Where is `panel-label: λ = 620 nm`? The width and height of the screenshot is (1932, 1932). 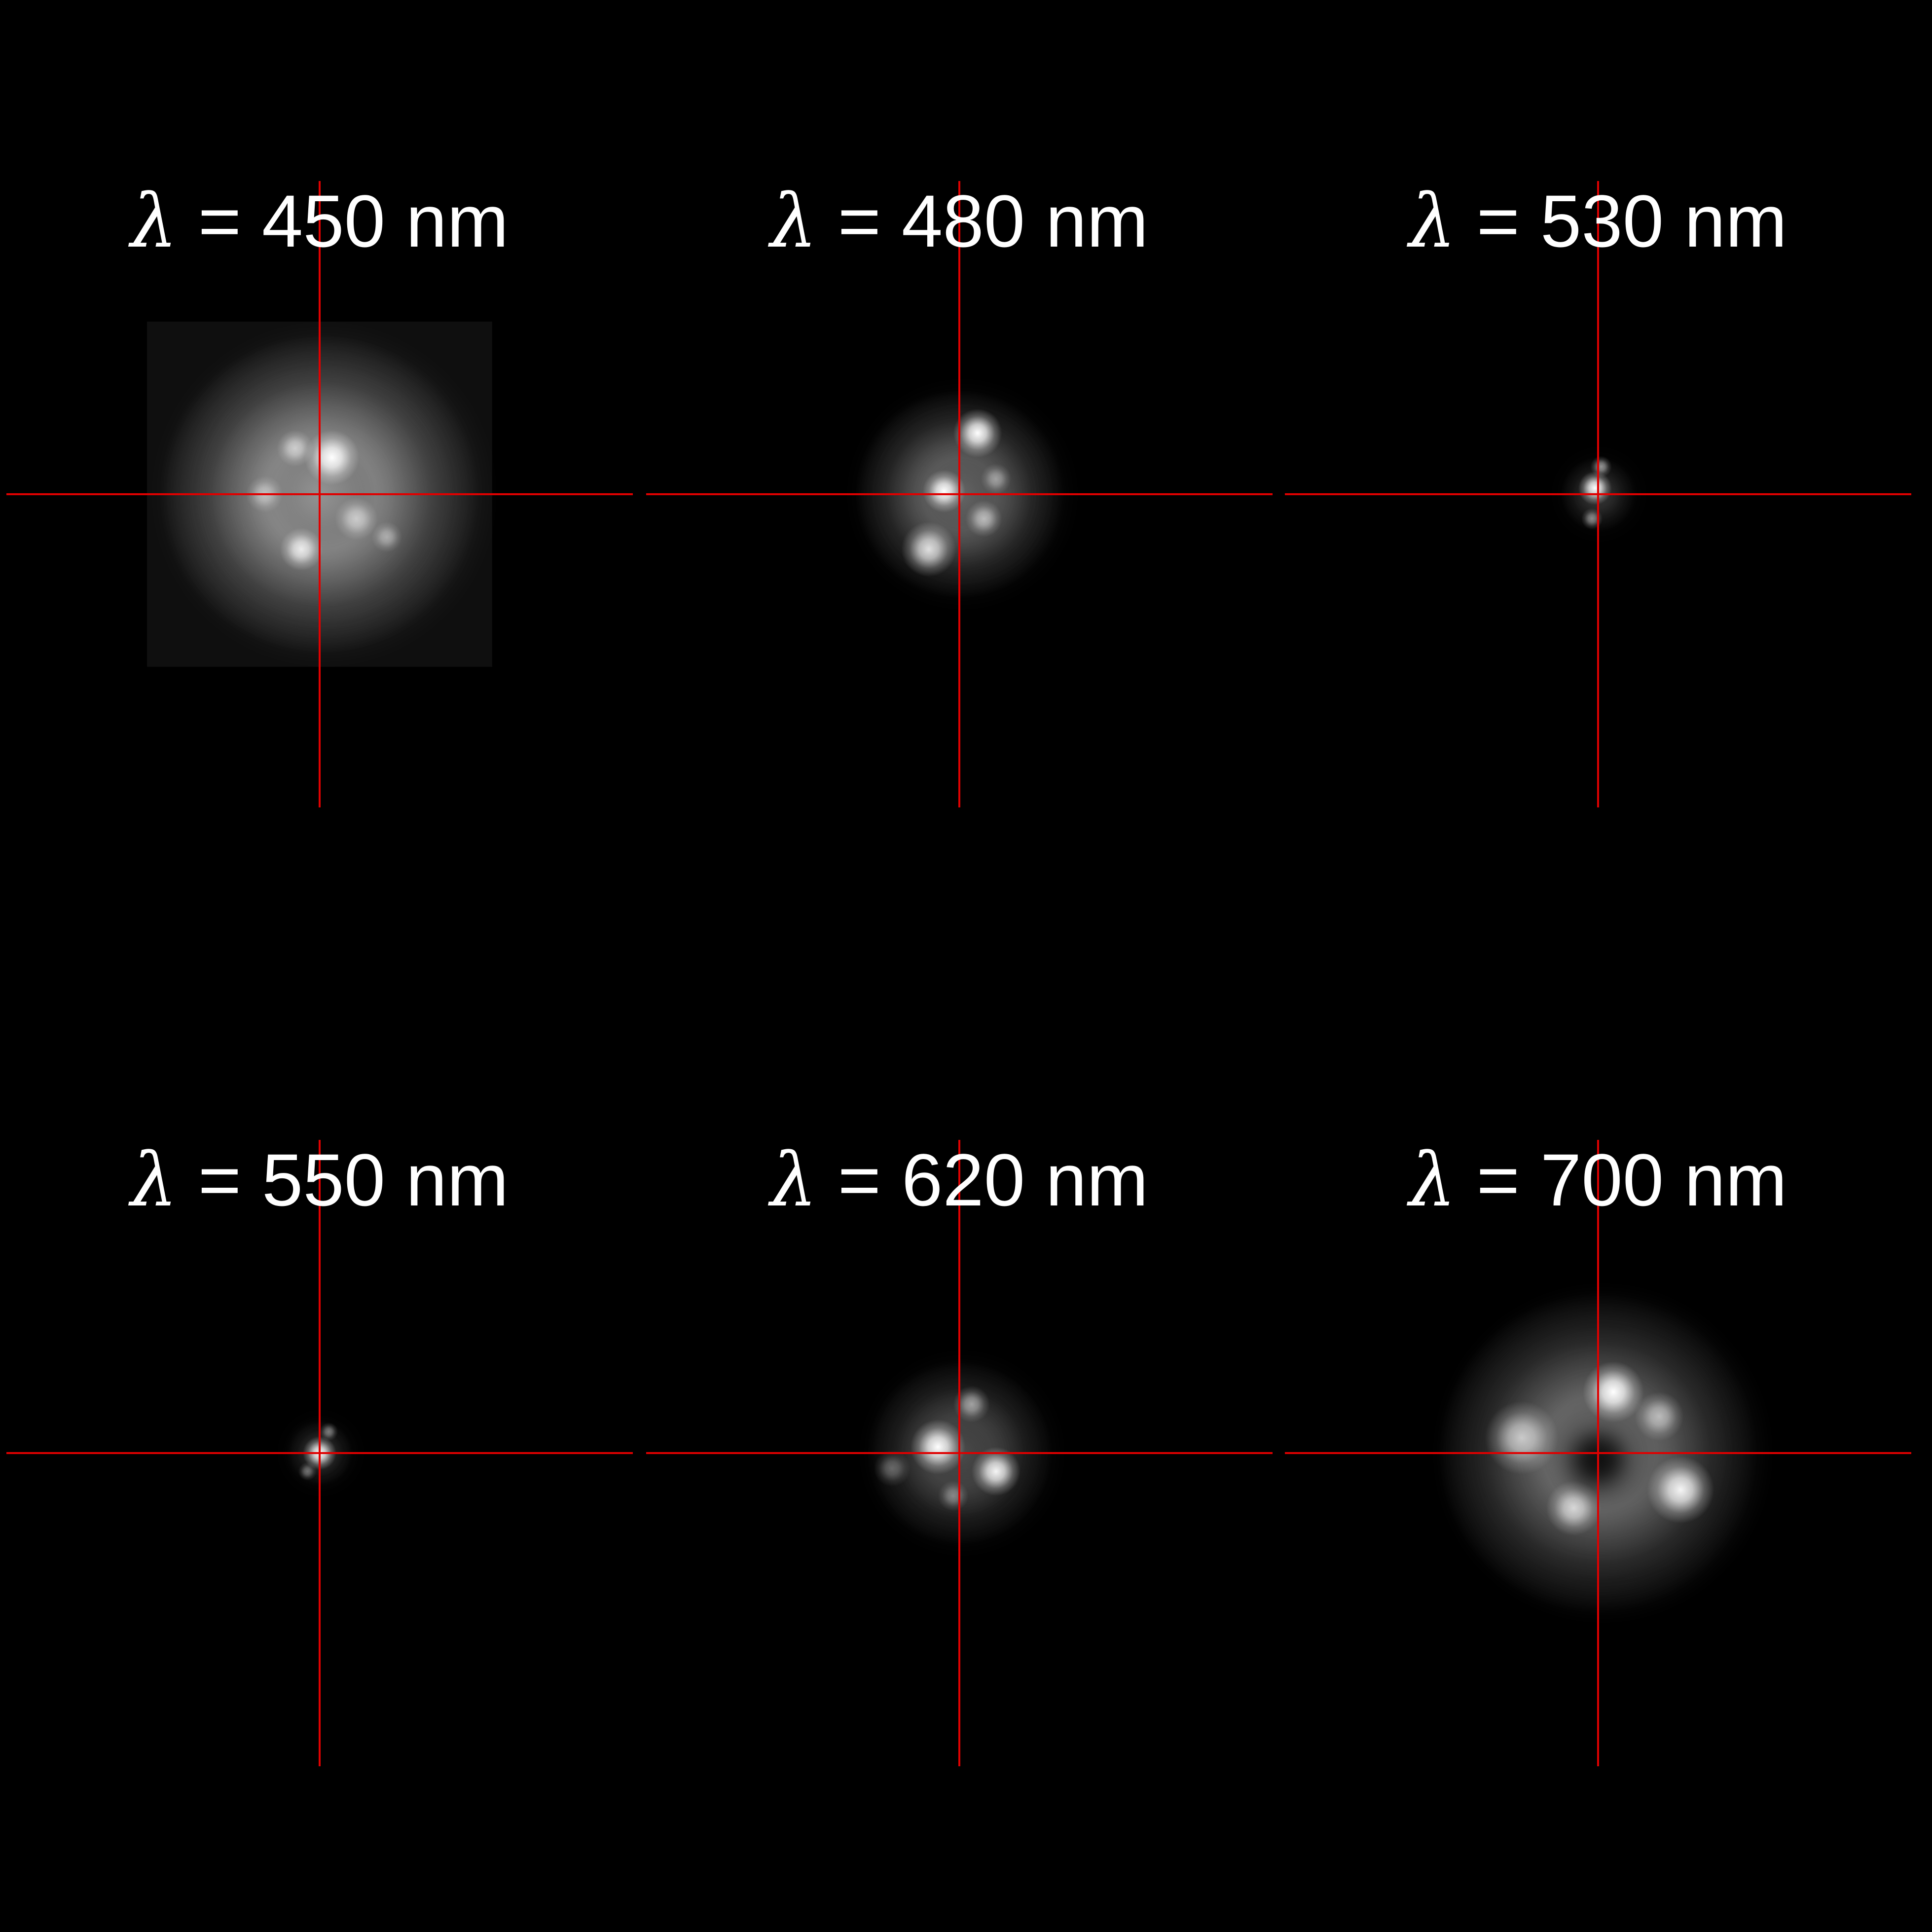 panel-label: λ = 620 nm is located at coordinates (958, 1180).